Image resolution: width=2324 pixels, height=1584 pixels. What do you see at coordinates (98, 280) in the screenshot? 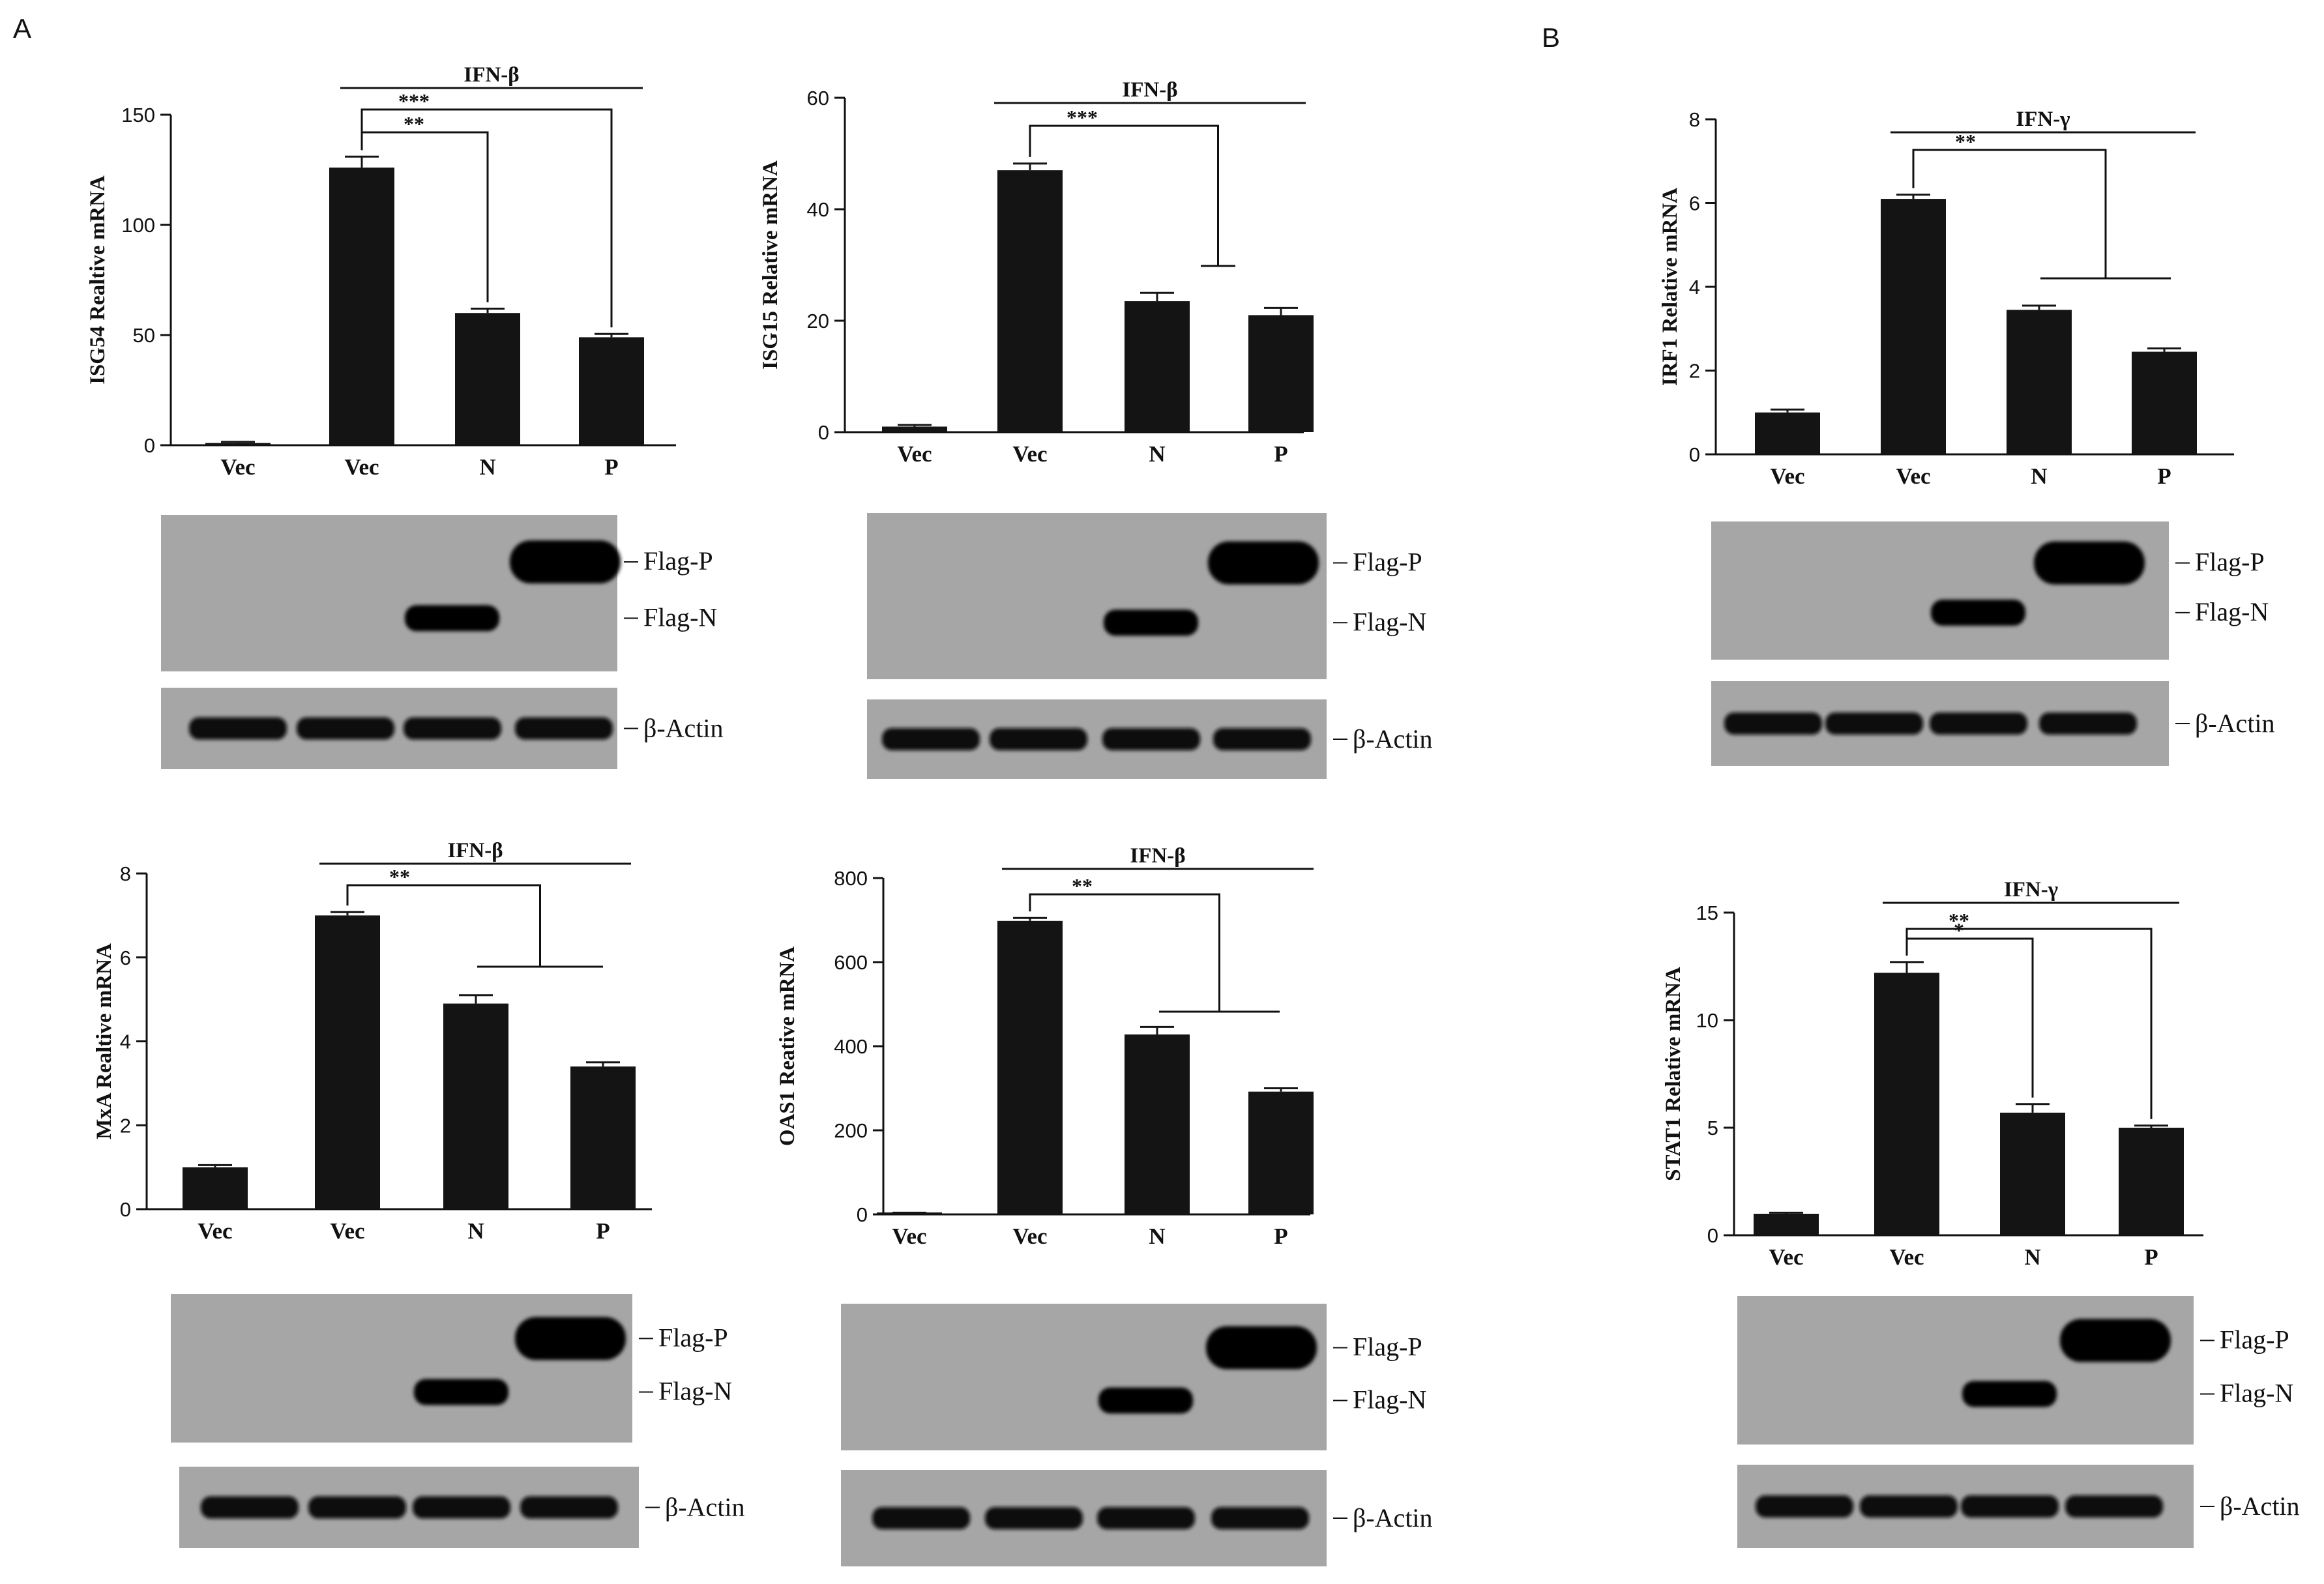
I see `y-axis-label: ISG54 Realtive mRNA` at bounding box center [98, 280].